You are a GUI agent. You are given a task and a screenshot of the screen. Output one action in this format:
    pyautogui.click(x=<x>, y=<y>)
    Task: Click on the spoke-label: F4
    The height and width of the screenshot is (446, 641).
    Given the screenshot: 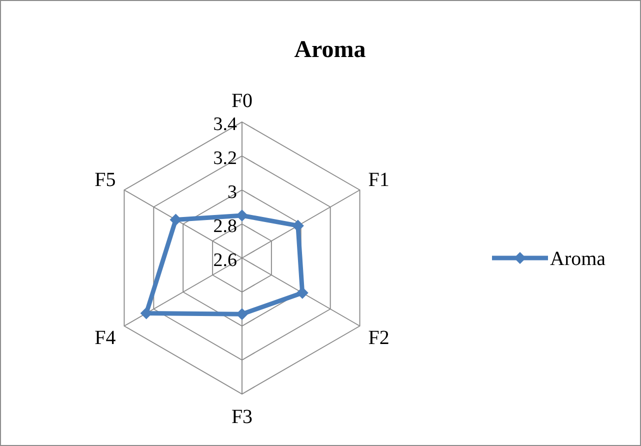 What is the action you would take?
    pyautogui.click(x=105, y=338)
    